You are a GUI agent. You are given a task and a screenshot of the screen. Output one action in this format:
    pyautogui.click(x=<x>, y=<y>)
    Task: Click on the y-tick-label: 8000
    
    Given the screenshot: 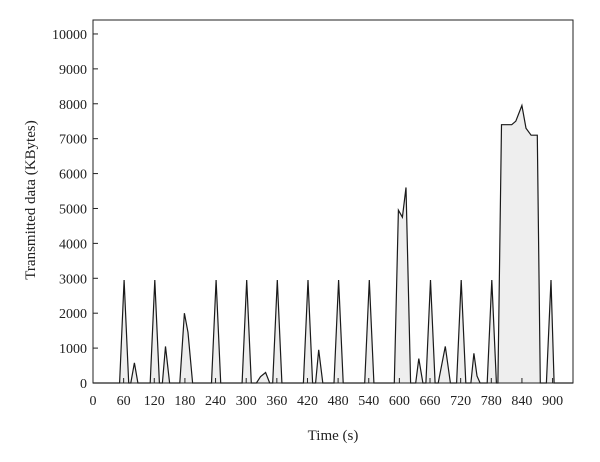 What is the action you would take?
    pyautogui.click(x=73, y=105)
    